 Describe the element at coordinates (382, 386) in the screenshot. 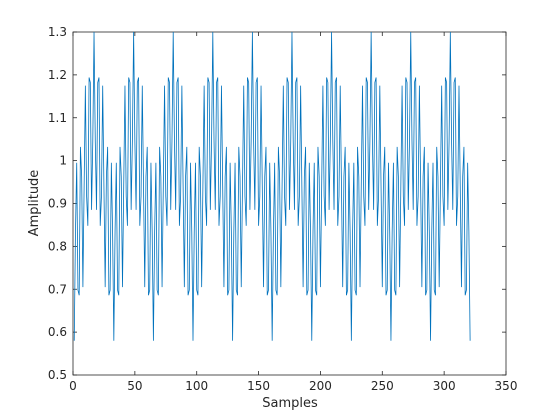

I see `x-tick-label: 250` at that location.